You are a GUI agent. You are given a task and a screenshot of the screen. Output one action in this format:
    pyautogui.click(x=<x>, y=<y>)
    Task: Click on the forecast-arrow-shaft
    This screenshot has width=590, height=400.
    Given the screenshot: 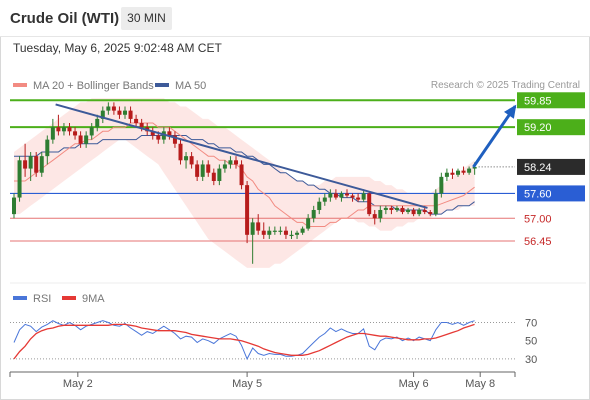 What is the action you would take?
    pyautogui.click(x=494, y=136)
    